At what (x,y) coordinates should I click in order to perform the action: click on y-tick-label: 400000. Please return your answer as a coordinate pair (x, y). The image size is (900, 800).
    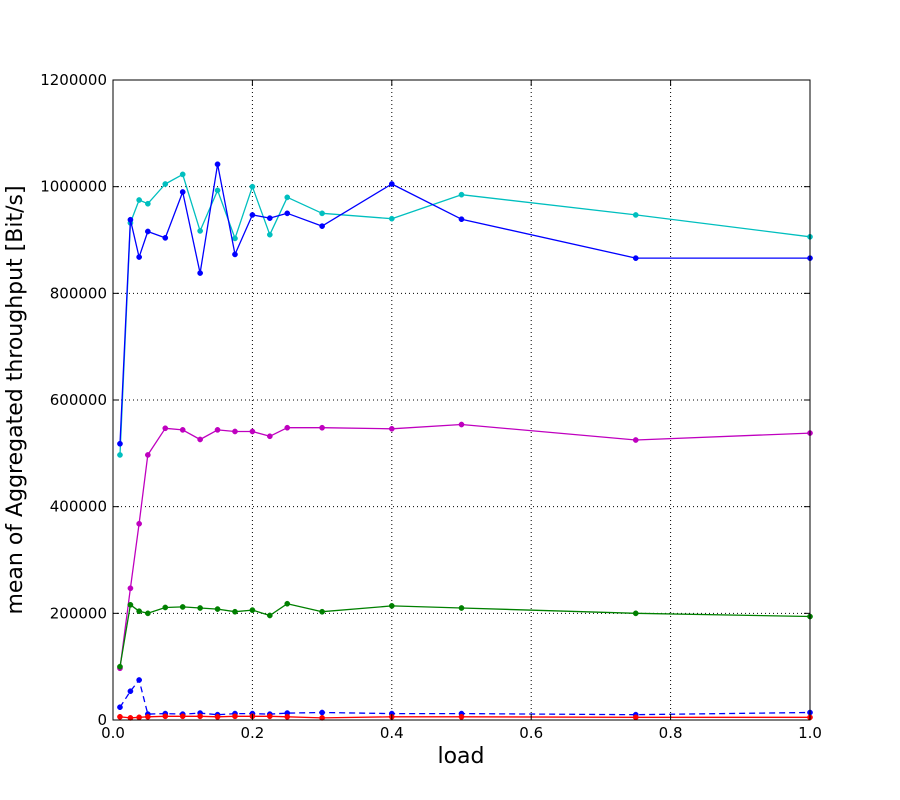
    Looking at the image, I should click on (78, 507).